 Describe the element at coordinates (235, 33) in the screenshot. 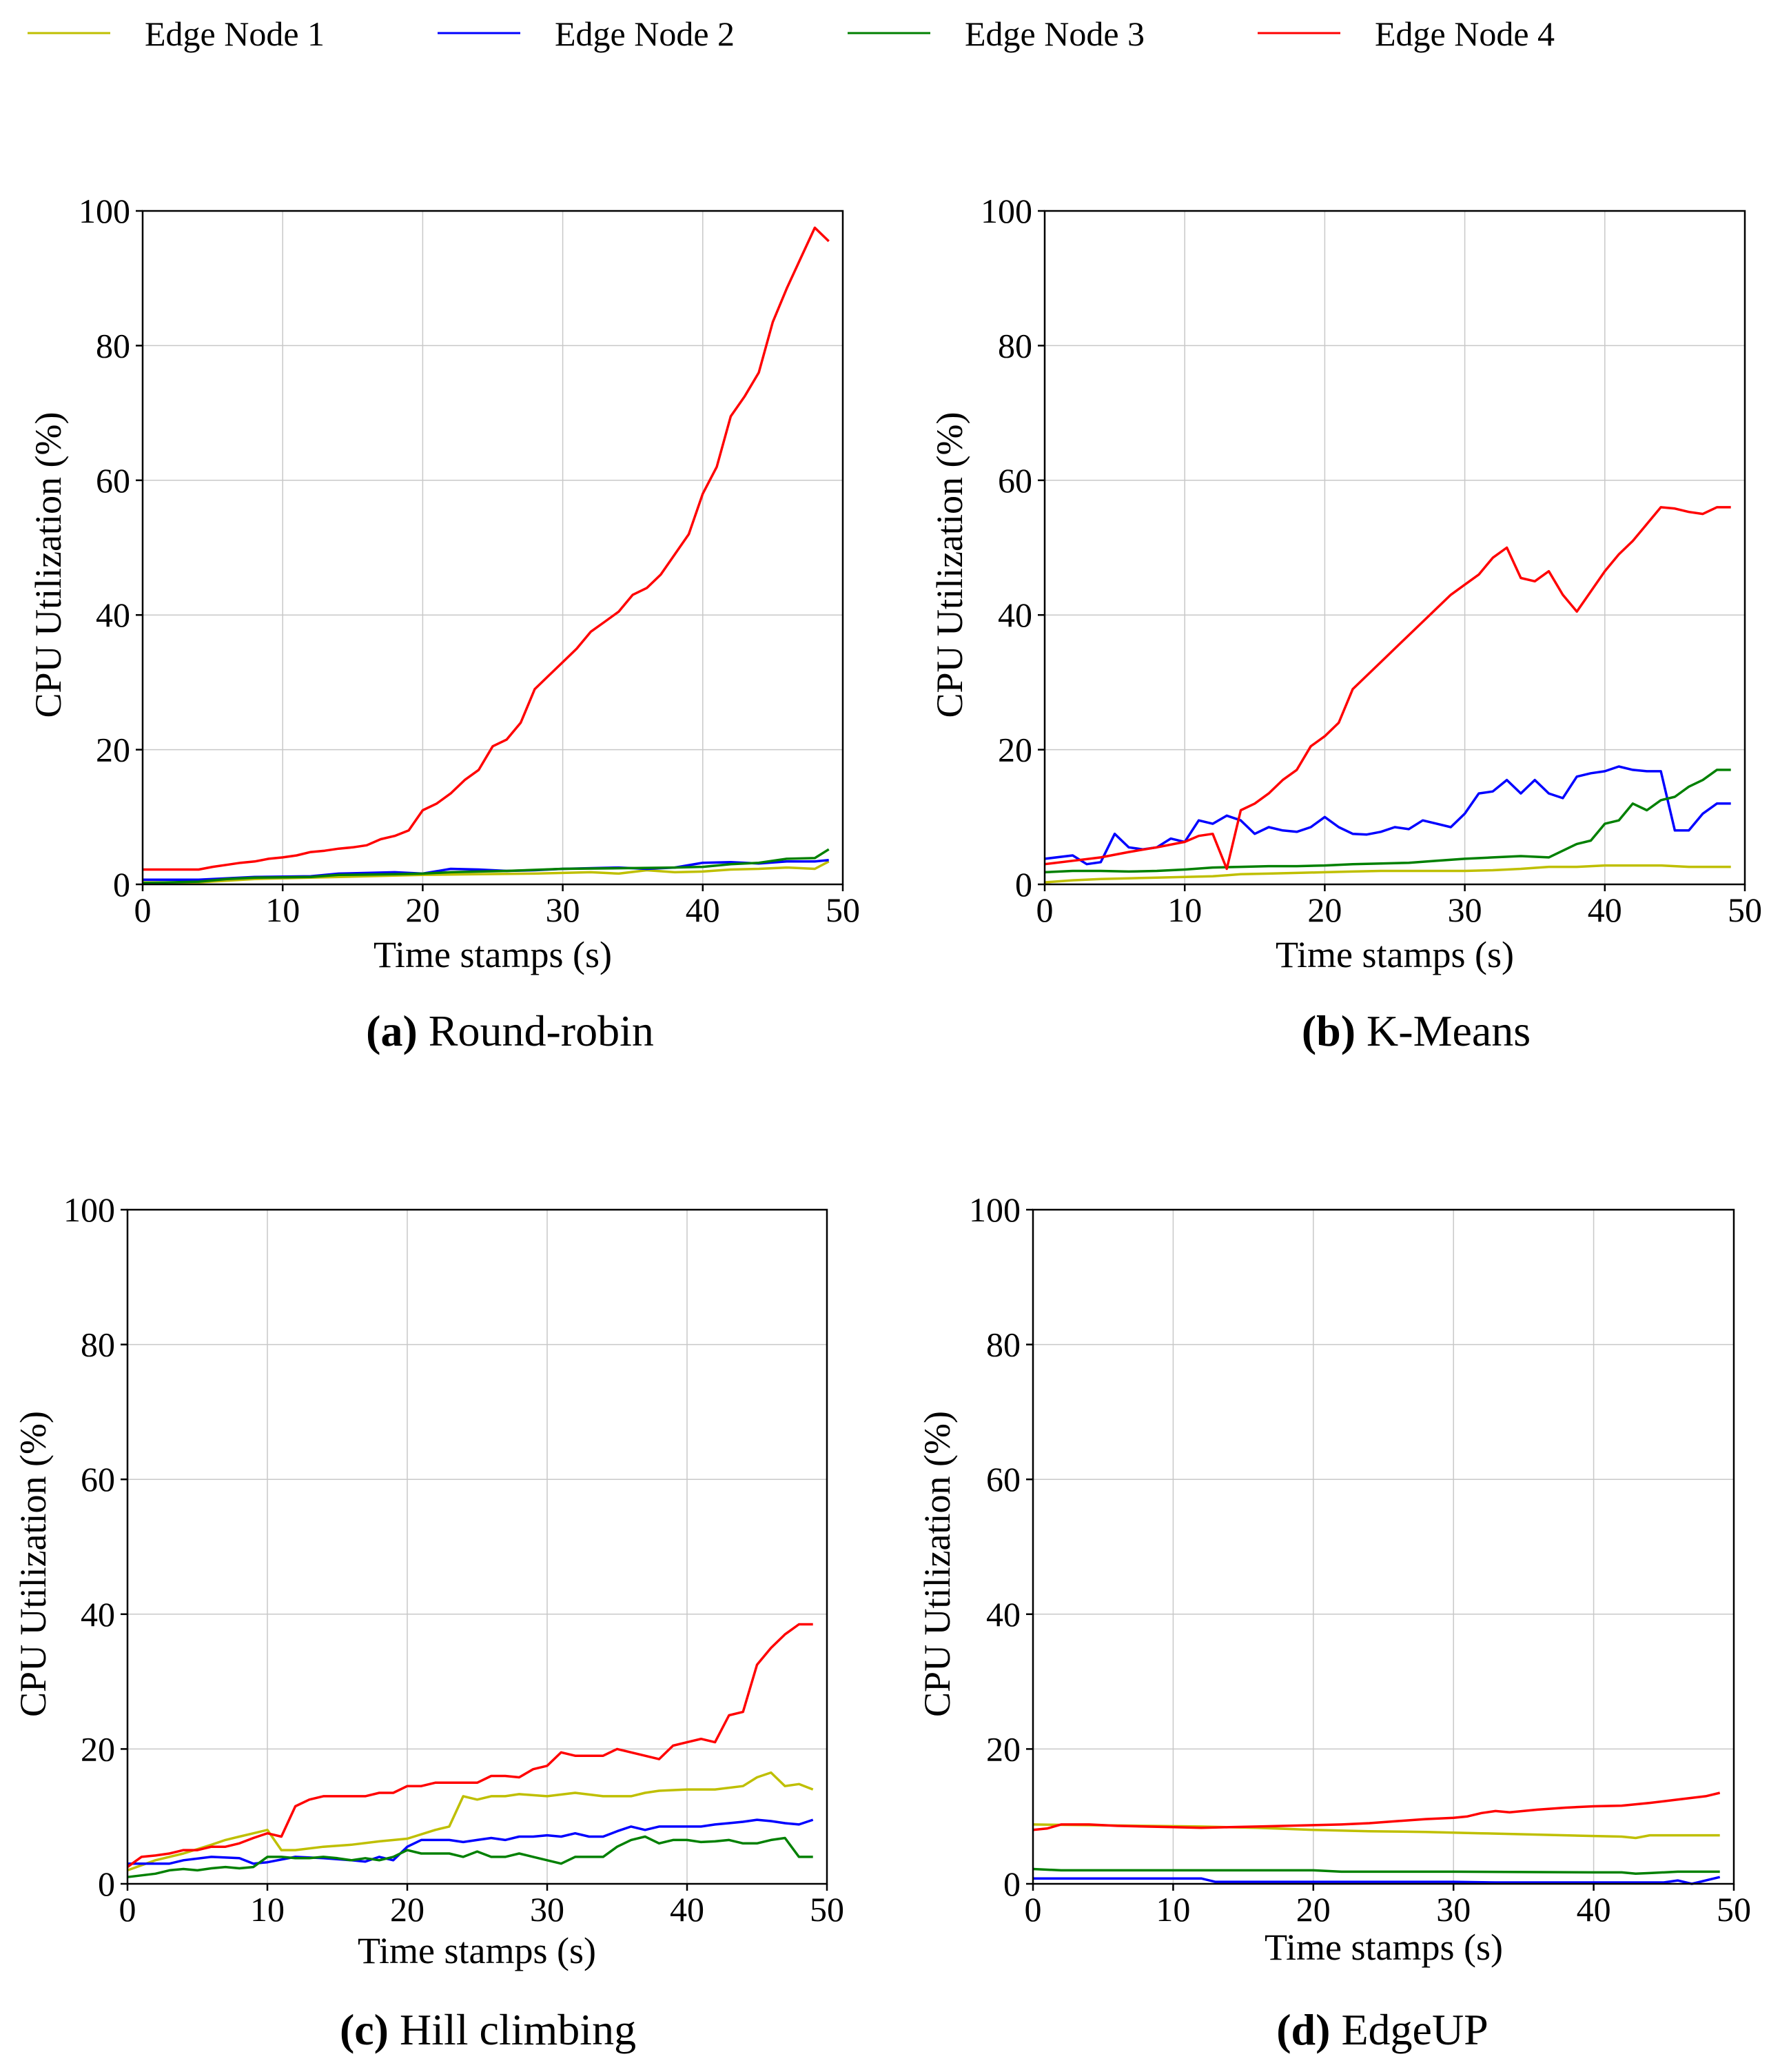

I see `legend-label: Edge Node 1` at that location.